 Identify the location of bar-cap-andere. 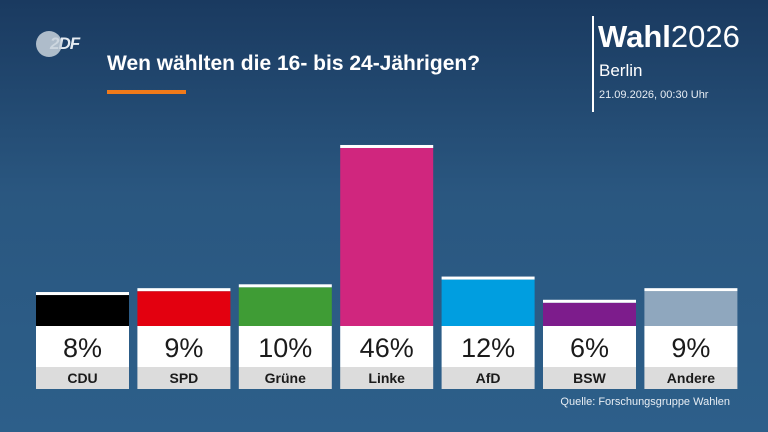
(691, 290).